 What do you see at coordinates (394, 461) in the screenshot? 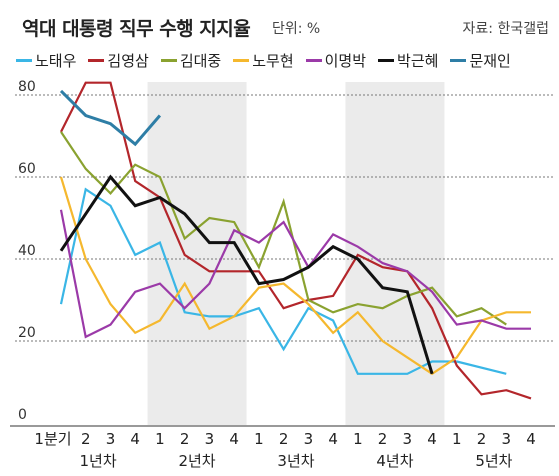
I see `year-label: 4년차` at bounding box center [394, 461].